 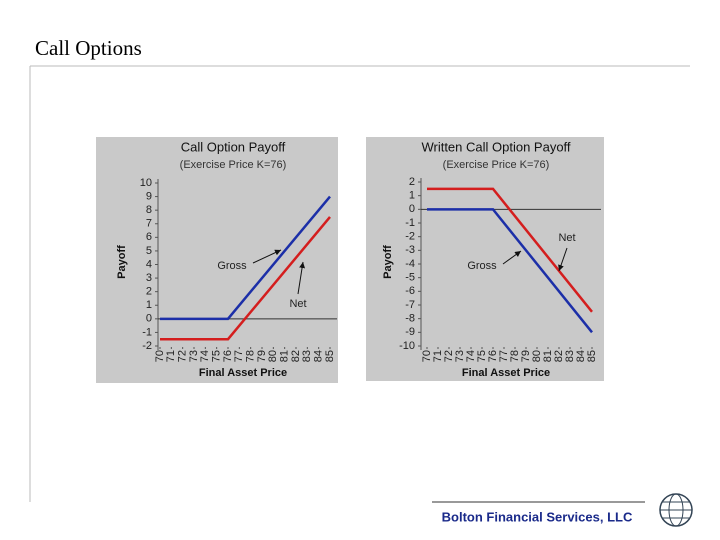 What do you see at coordinates (410, 305) in the screenshot?
I see `y-tick-label: -7` at bounding box center [410, 305].